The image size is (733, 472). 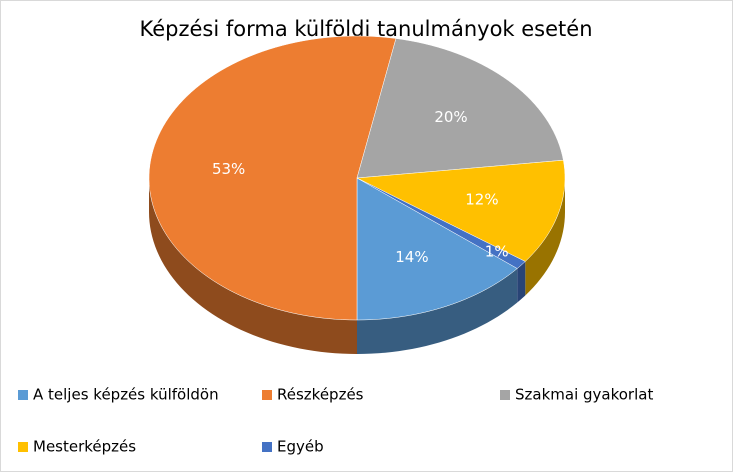 I want to click on legend-item: Mesterképzés, so click(x=77, y=447).